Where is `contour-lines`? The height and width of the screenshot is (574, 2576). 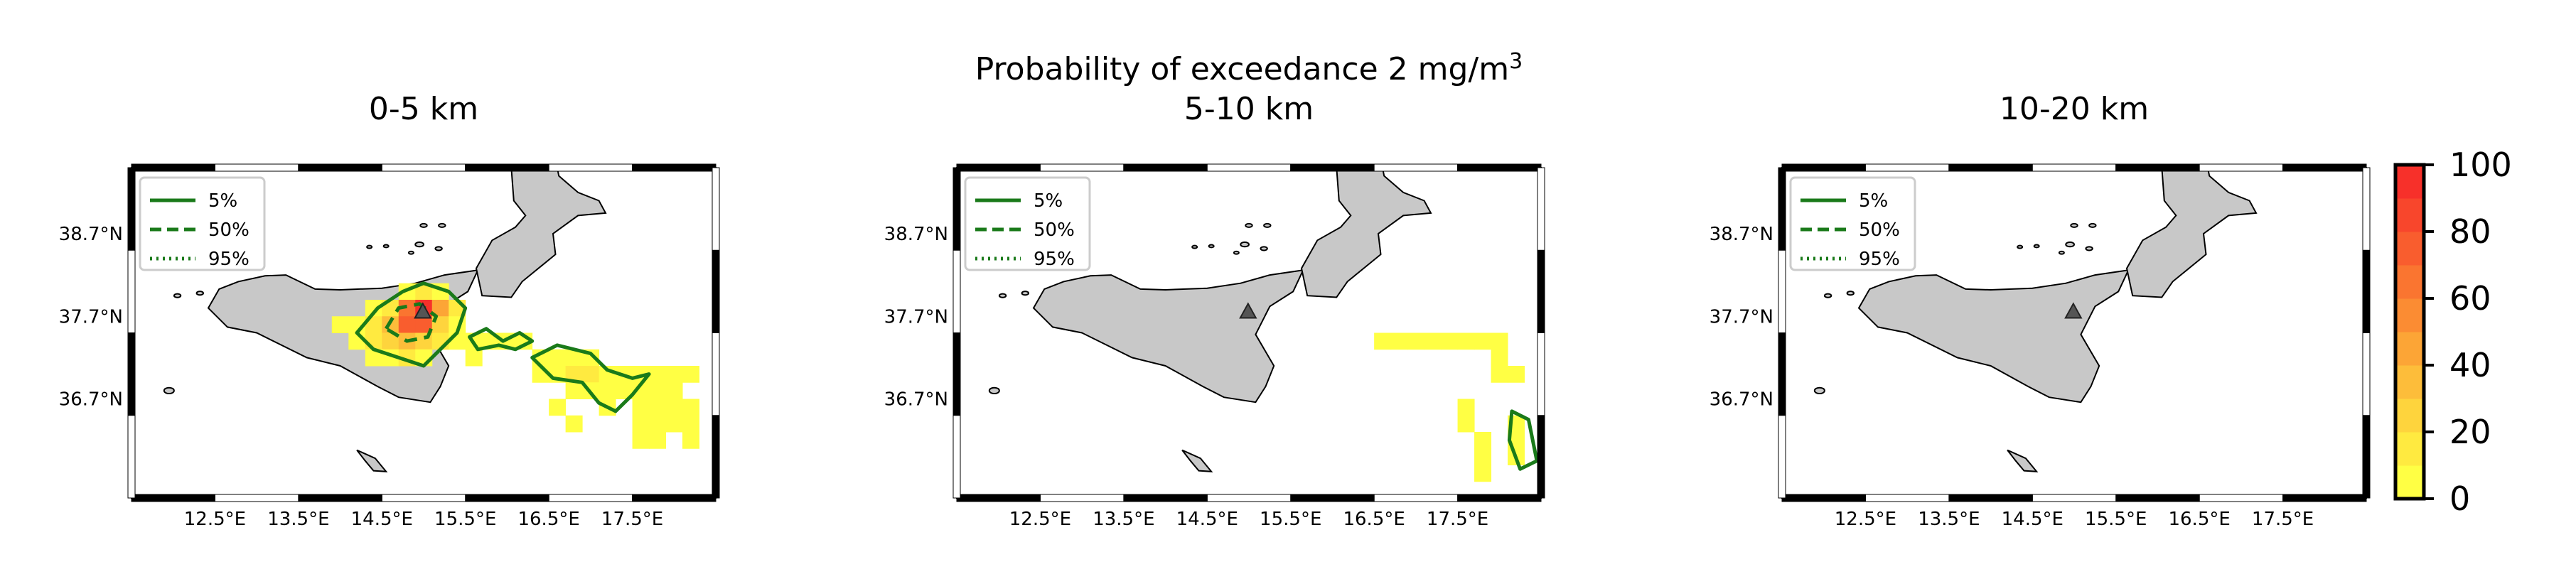 contour-lines is located at coordinates (1523, 440).